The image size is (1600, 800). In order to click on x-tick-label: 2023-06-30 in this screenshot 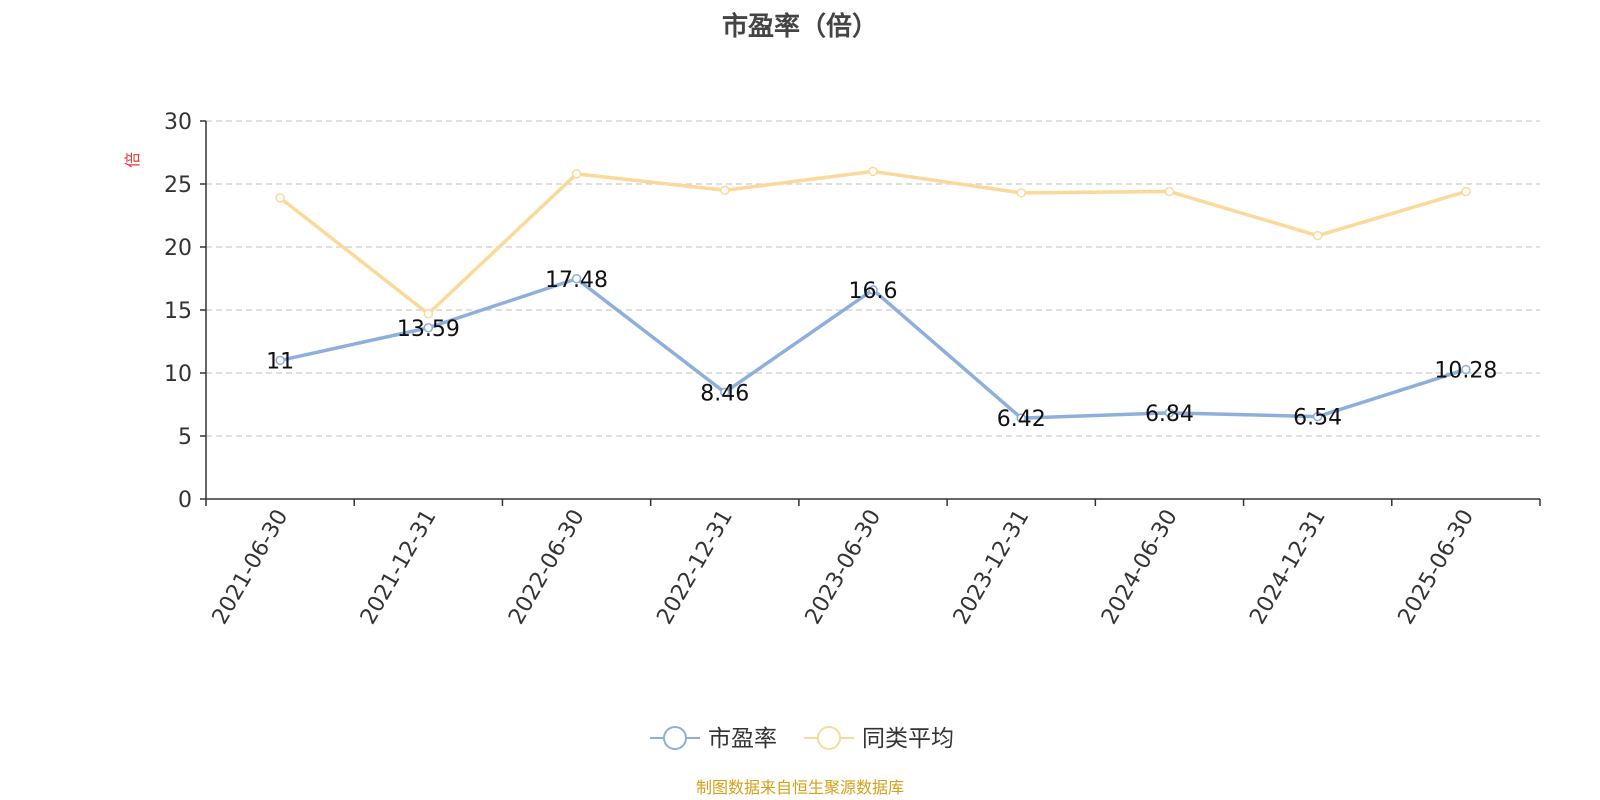, I will do `click(844, 567)`.